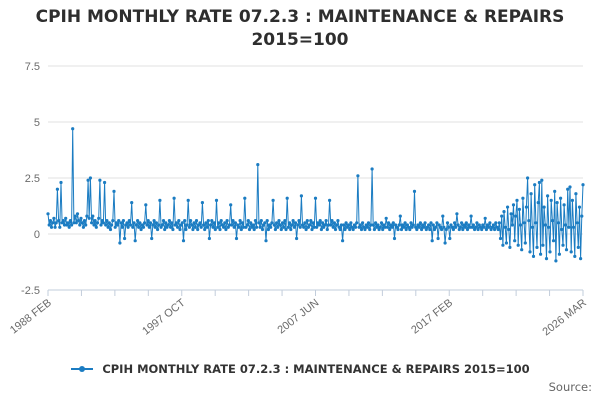 This screenshot has width=600, height=400. I want to click on y-tick-label: 5, so click(37, 123).